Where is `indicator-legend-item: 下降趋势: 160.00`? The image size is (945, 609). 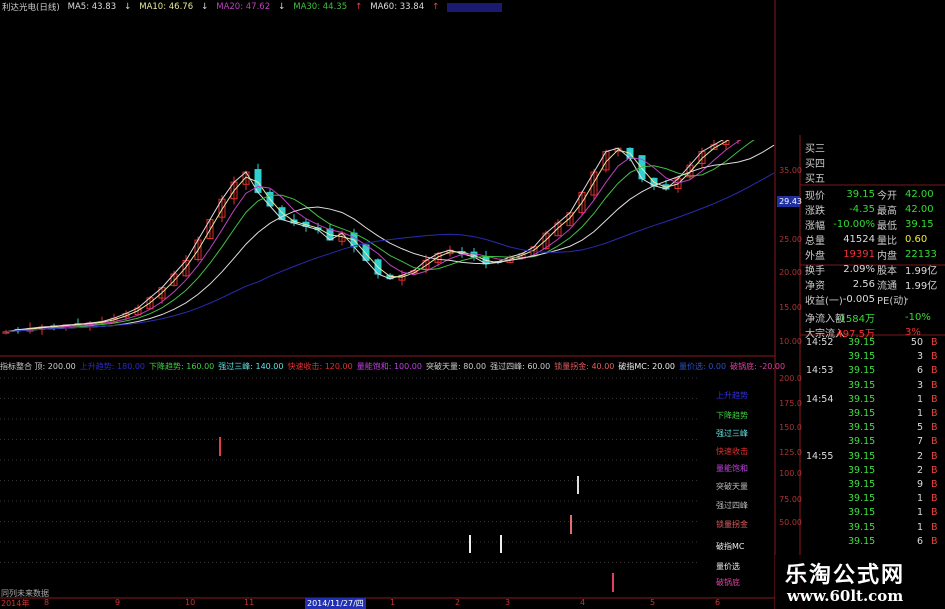
indicator-legend-item: 下降趋势: 160.00 is located at coordinates (182, 366).